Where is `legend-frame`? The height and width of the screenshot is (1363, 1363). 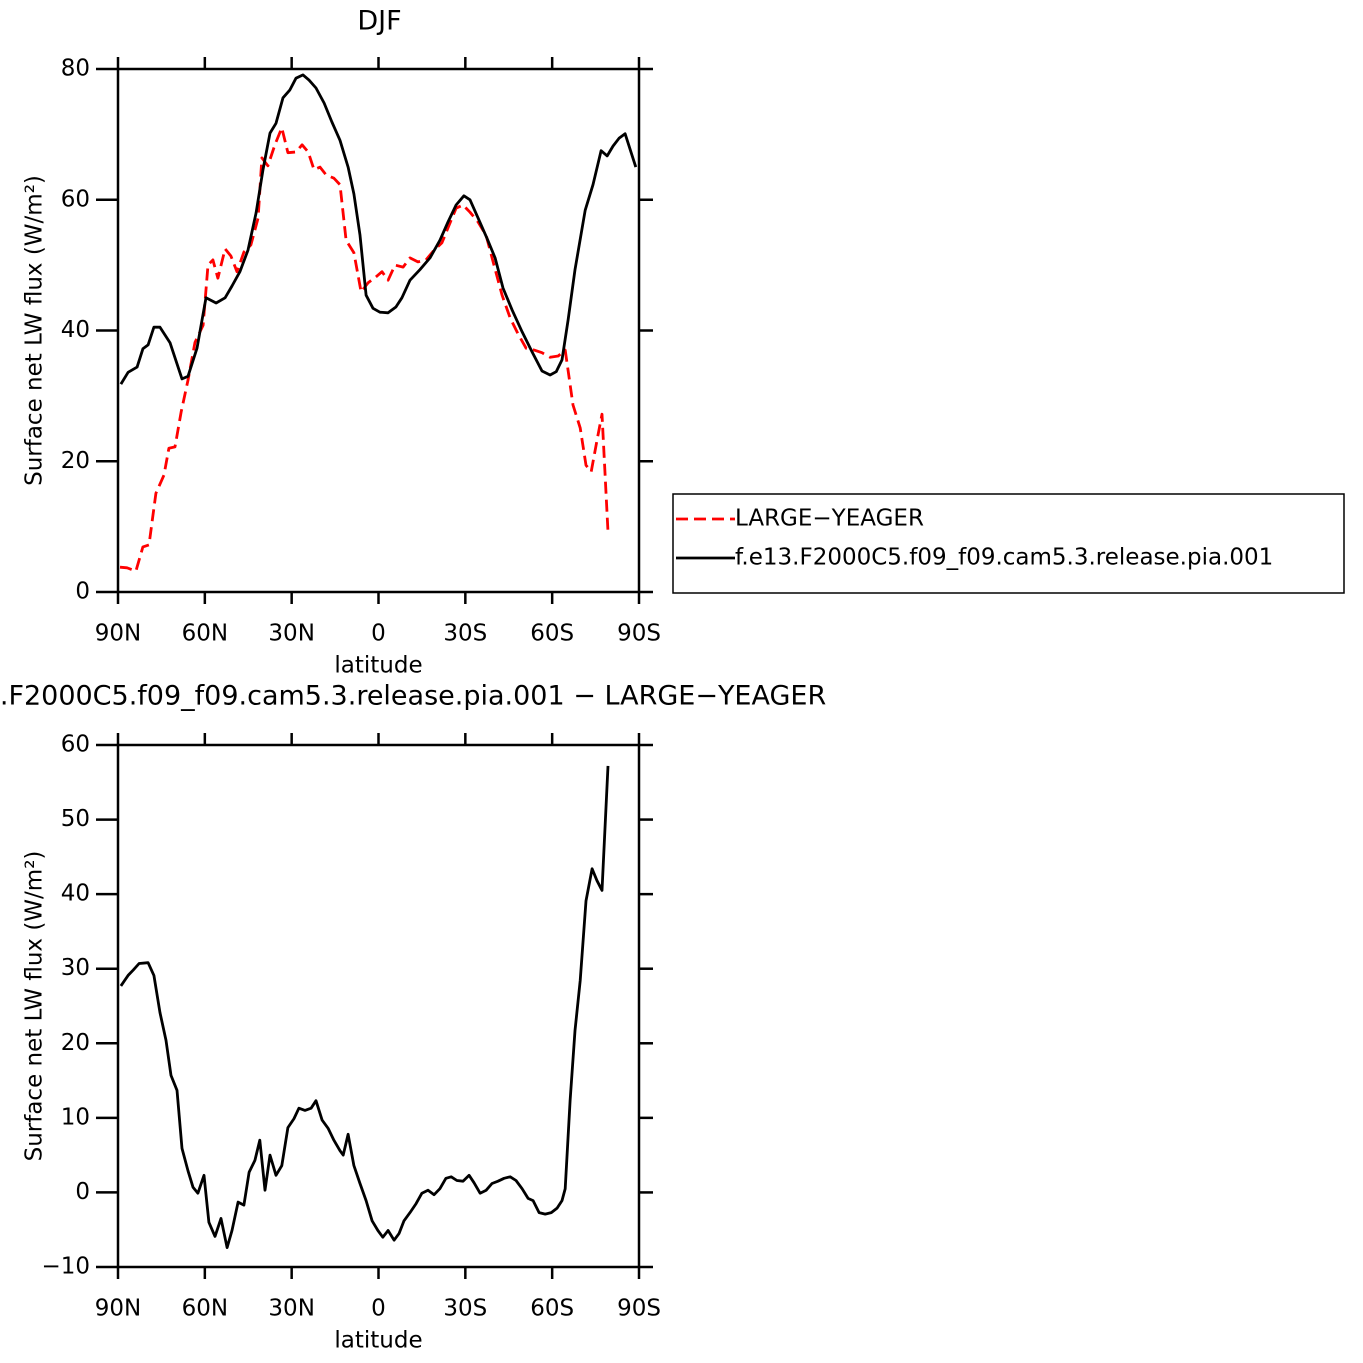 legend-frame is located at coordinates (1008, 543).